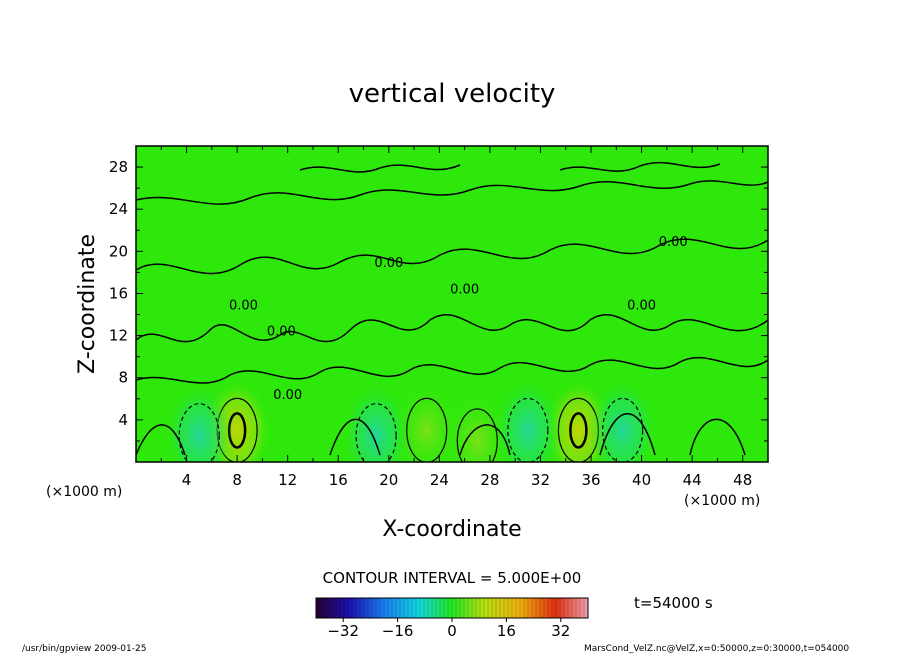 This screenshot has width=904, height=654. I want to click on x-tick-label: 36, so click(590, 480).